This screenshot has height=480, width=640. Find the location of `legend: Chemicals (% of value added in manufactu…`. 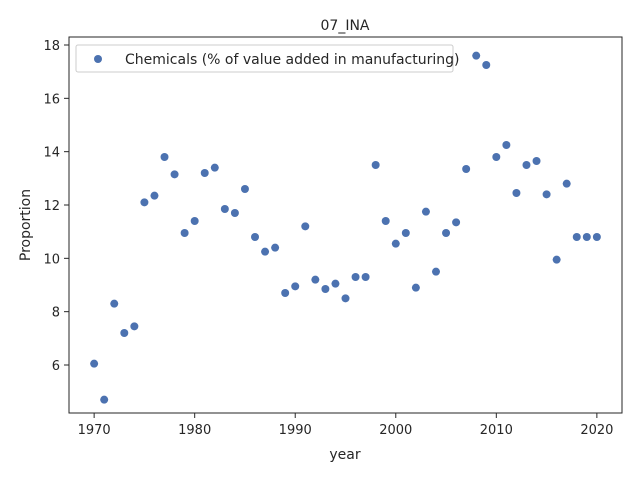

legend: Chemicals (% of value added in manufactu… is located at coordinates (267, 58).